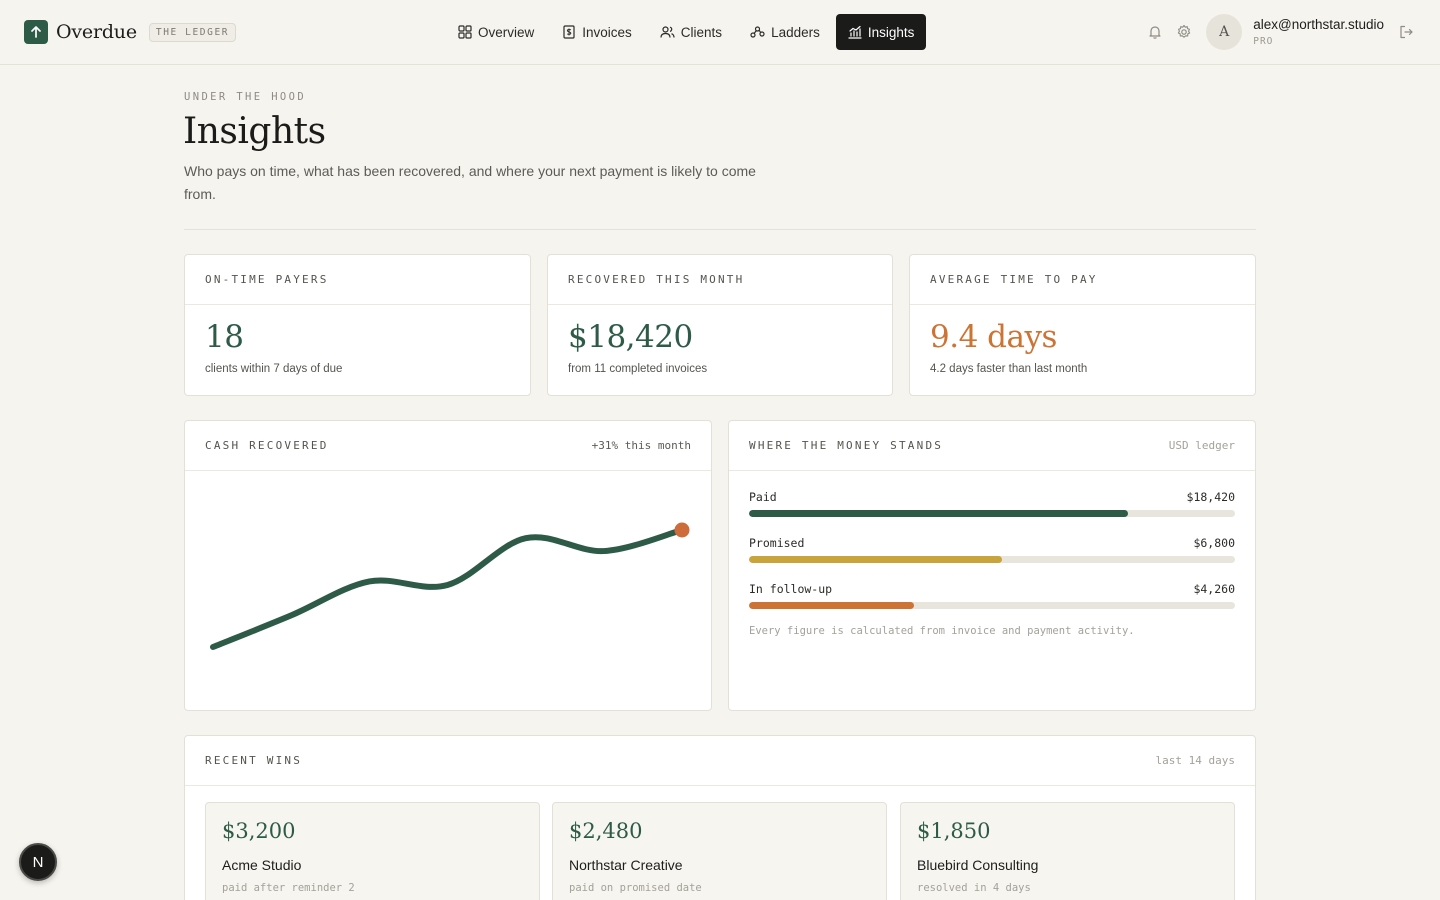 This screenshot has width=1440, height=900. I want to click on nav-ladders: Ladders, so click(785, 32).